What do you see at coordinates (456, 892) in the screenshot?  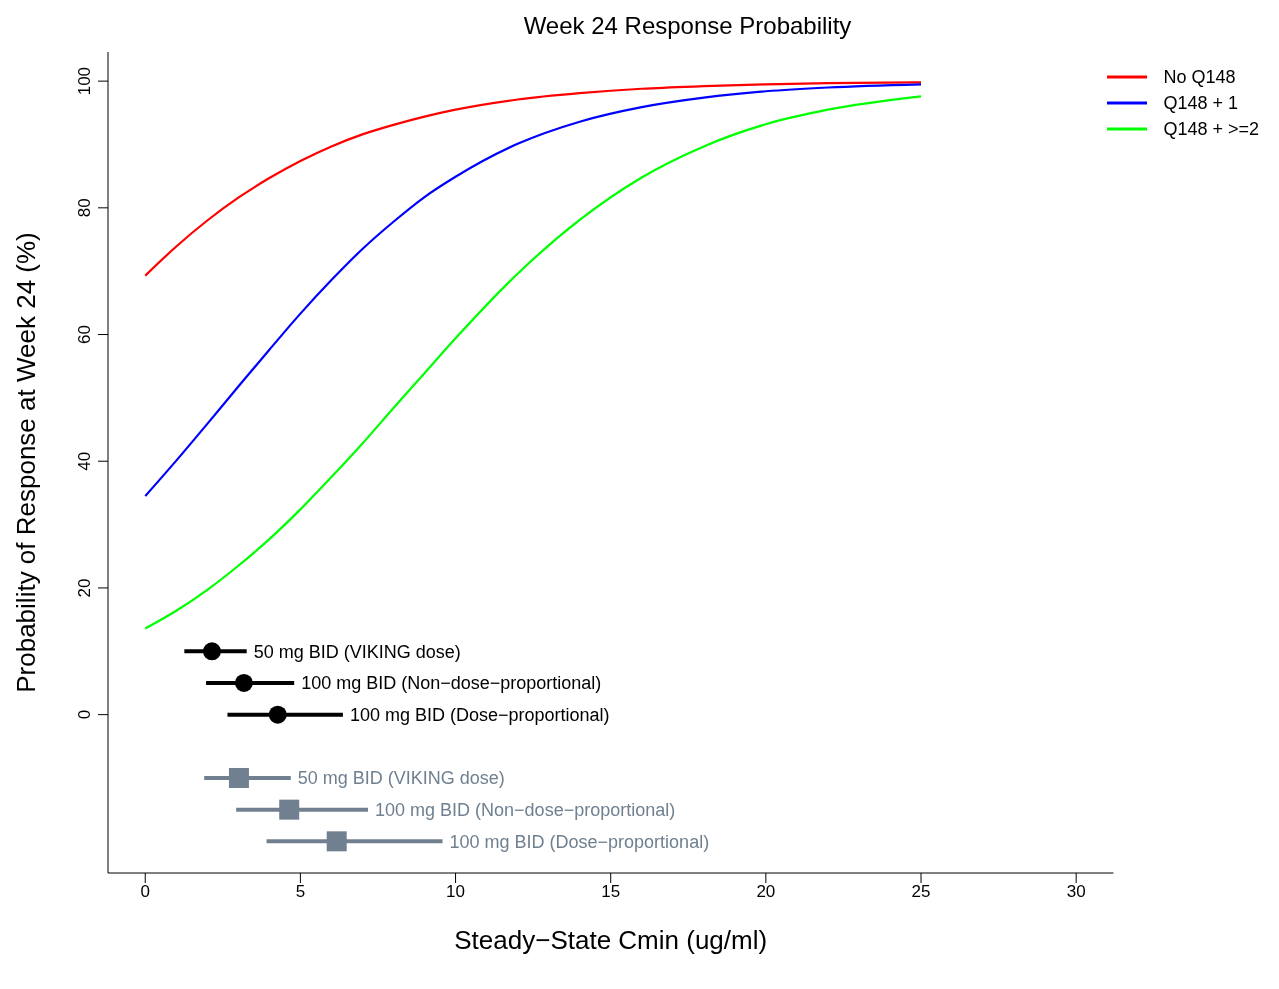 I see `x-tick-label: 10` at bounding box center [456, 892].